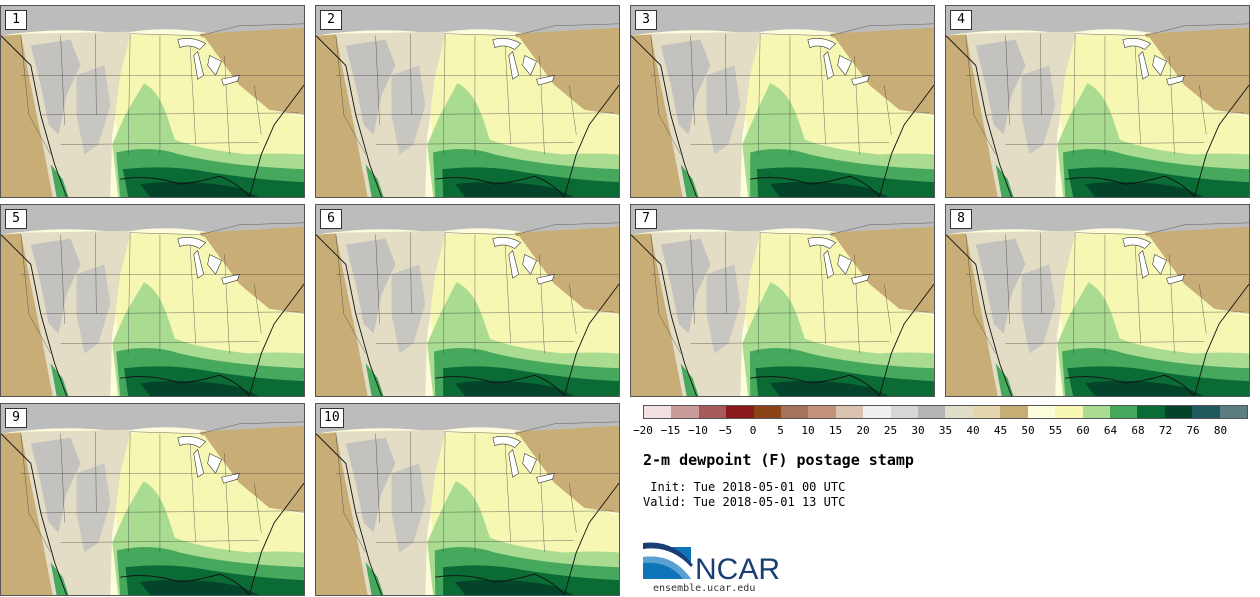 Image resolution: width=1260 pixels, height=597 pixels. What do you see at coordinates (945, 412) in the screenshot?
I see `dewpoint-colorbar` at bounding box center [945, 412].